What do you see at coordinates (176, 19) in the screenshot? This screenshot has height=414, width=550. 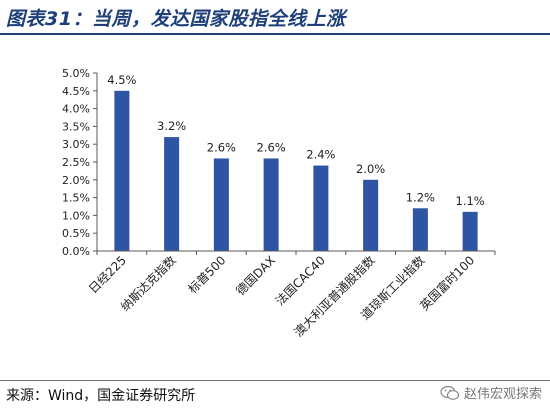 I see `chart-title: 图表31：当周，发达国家股指全线上涨` at bounding box center [176, 19].